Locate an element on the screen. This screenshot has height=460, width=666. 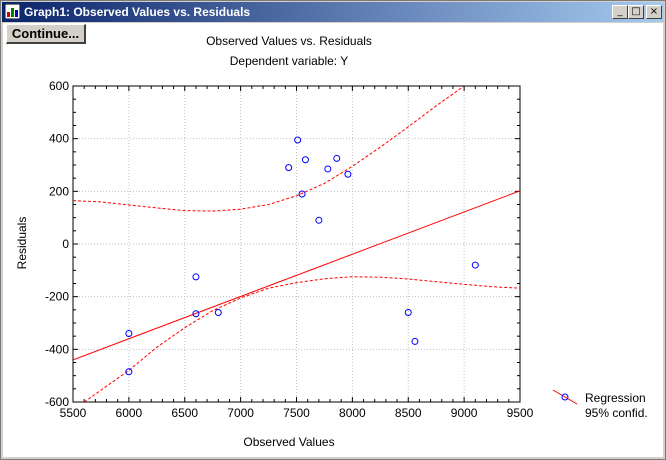
app-chart-icon is located at coordinates (12, 11).